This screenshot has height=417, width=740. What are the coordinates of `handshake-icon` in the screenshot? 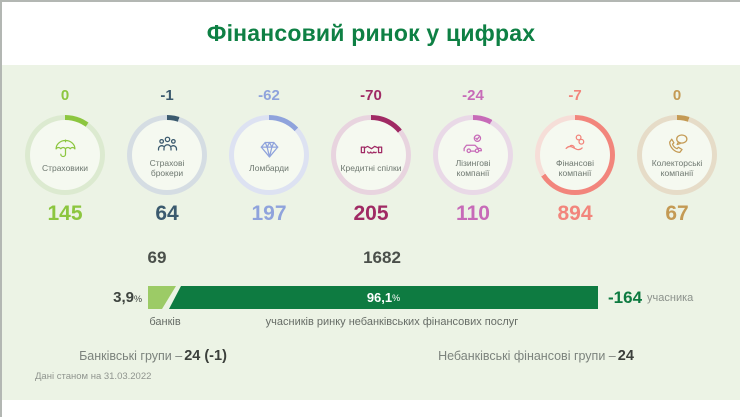 It's located at (371, 149).